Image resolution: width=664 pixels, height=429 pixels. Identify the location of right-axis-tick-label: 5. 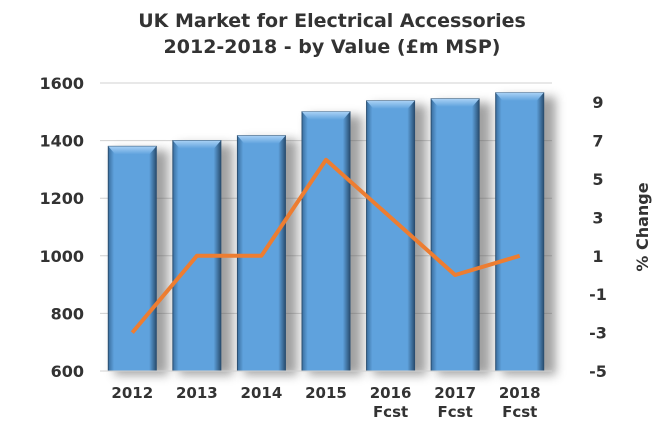
(597, 179).